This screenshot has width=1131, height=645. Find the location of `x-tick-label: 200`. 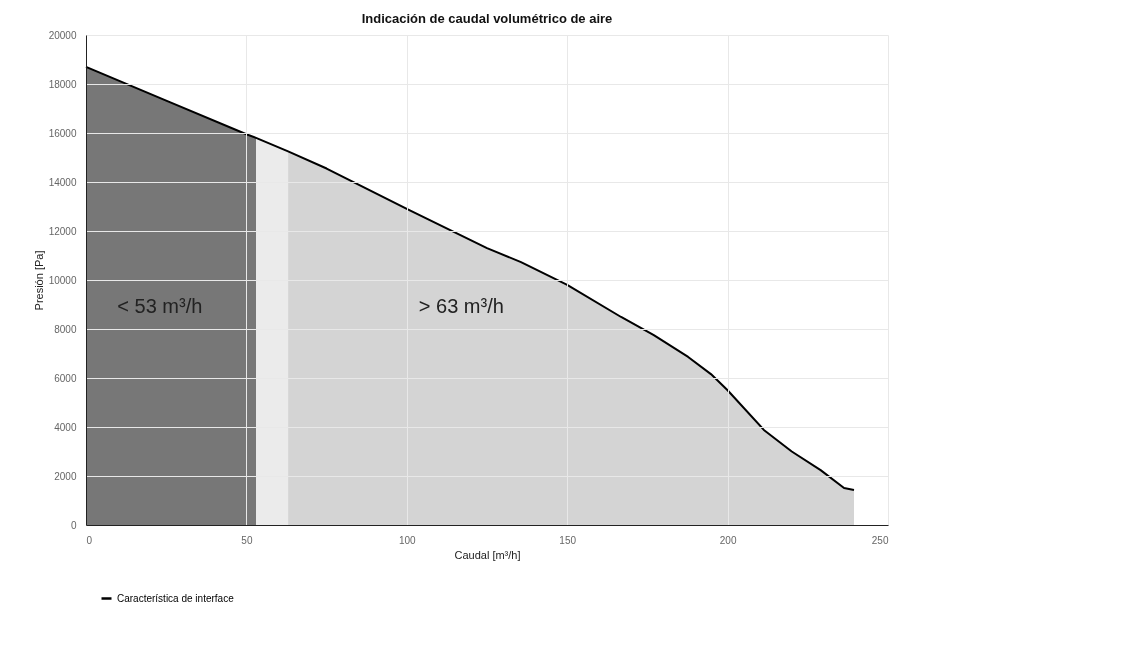

x-tick-label: 200 is located at coordinates (728, 540).